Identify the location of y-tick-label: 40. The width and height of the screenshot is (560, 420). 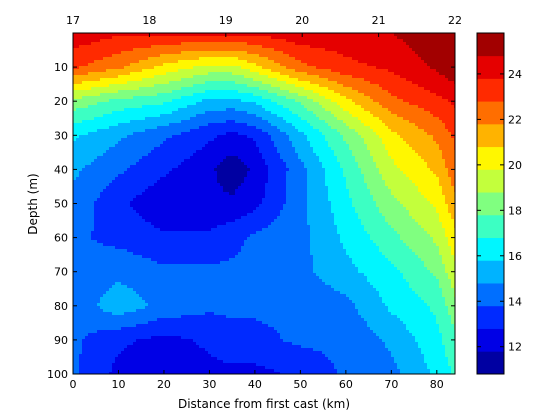
(61, 169).